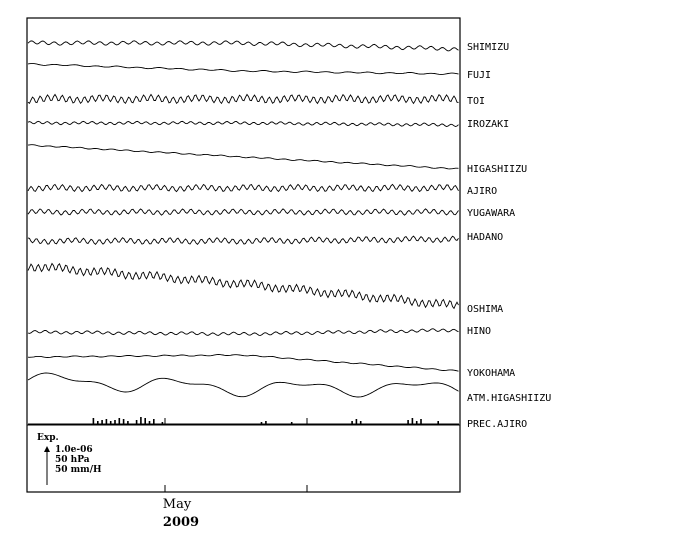  I want to click on x-year-label: 2009, so click(181, 522).